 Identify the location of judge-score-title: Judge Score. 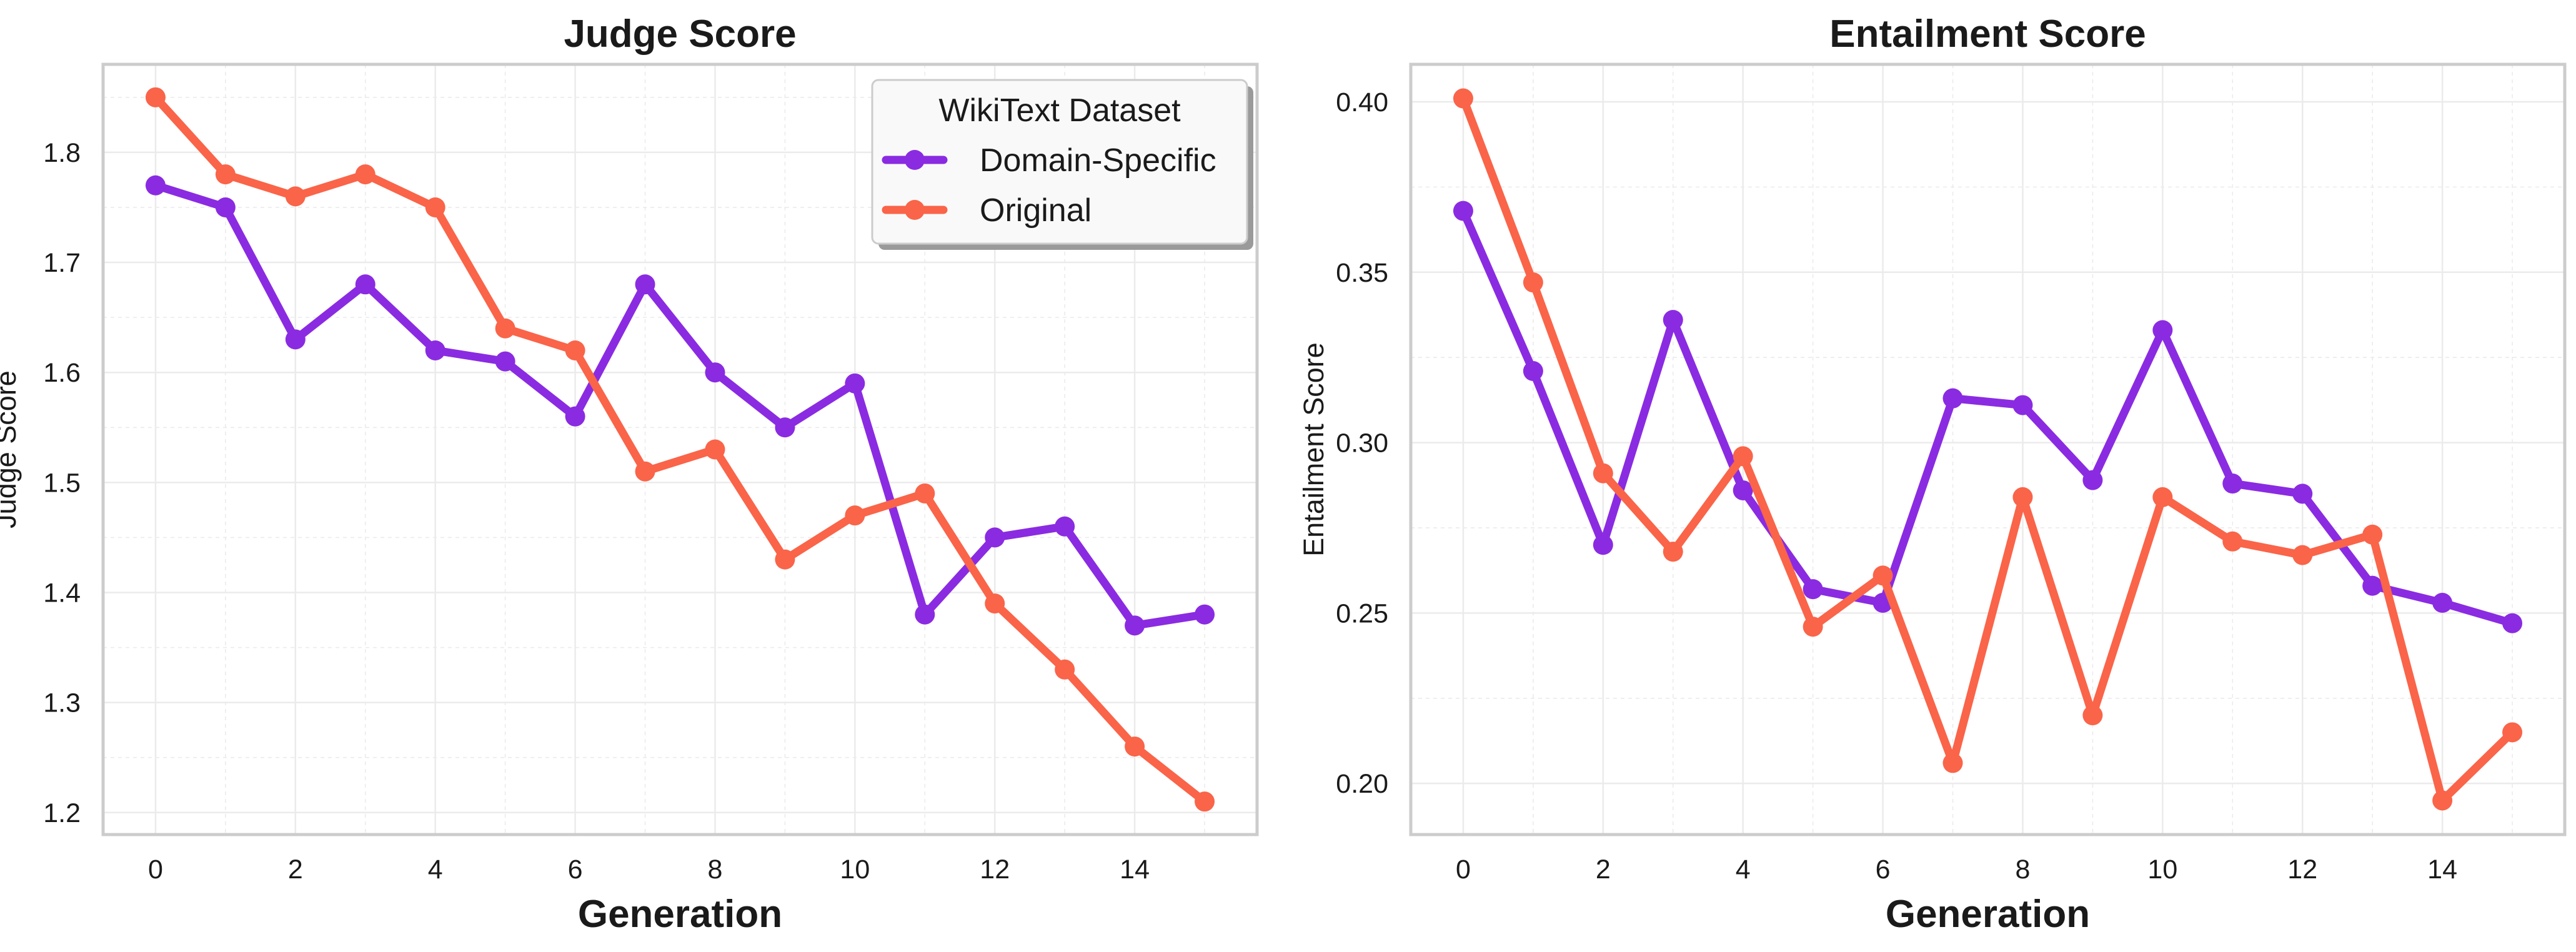
(680, 34).